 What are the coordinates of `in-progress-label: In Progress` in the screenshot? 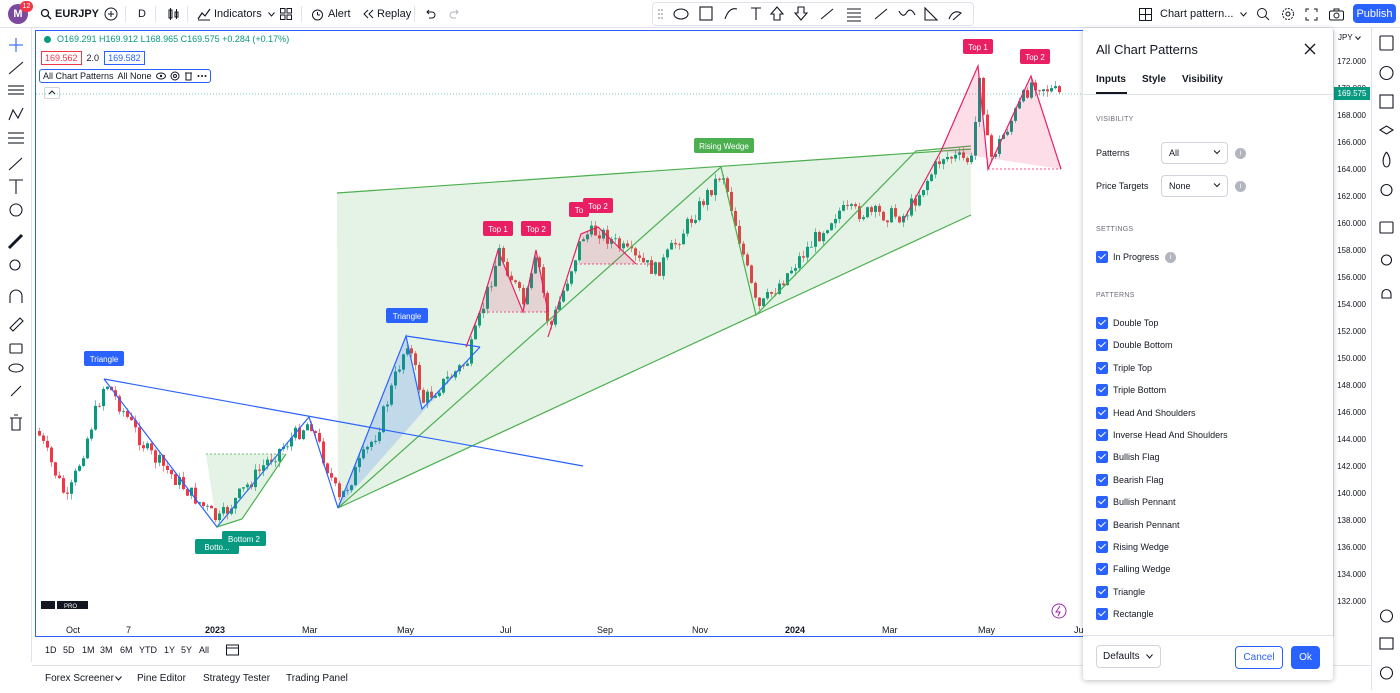 It's located at (1136, 257).